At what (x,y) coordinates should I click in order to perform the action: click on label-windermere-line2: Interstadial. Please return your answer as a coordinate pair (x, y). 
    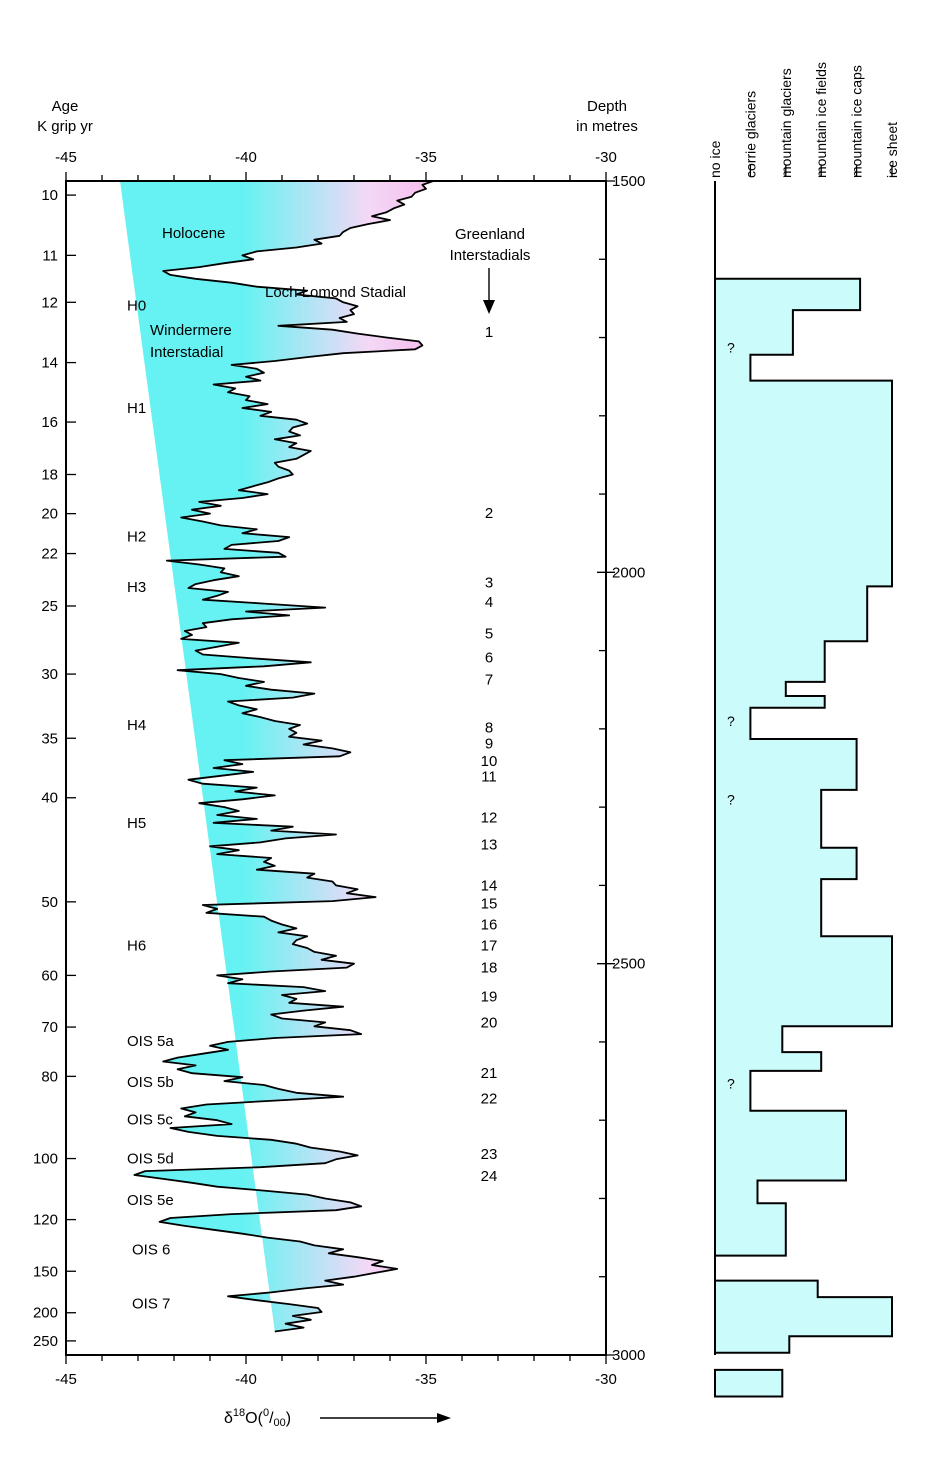
    Looking at the image, I should click on (186, 352).